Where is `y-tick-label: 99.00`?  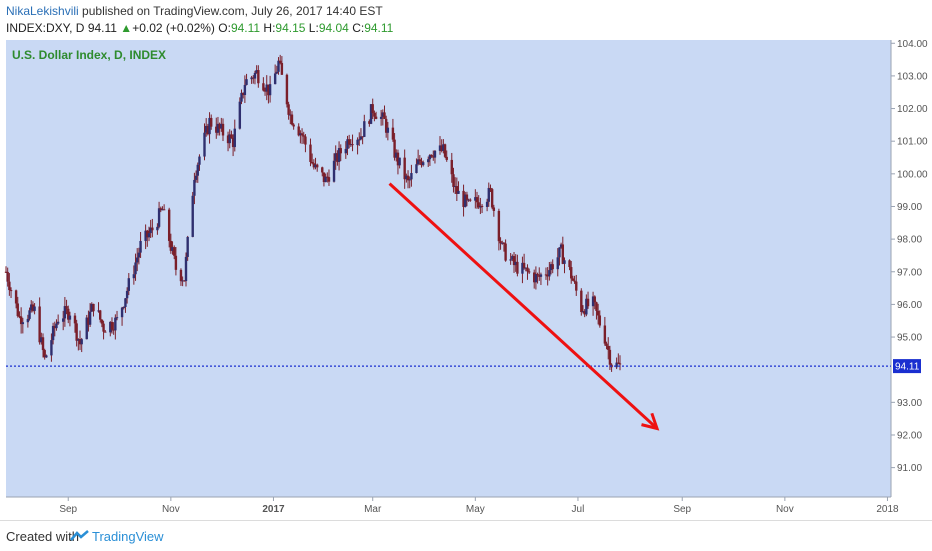
y-tick-label: 99.00 is located at coordinates (909, 207).